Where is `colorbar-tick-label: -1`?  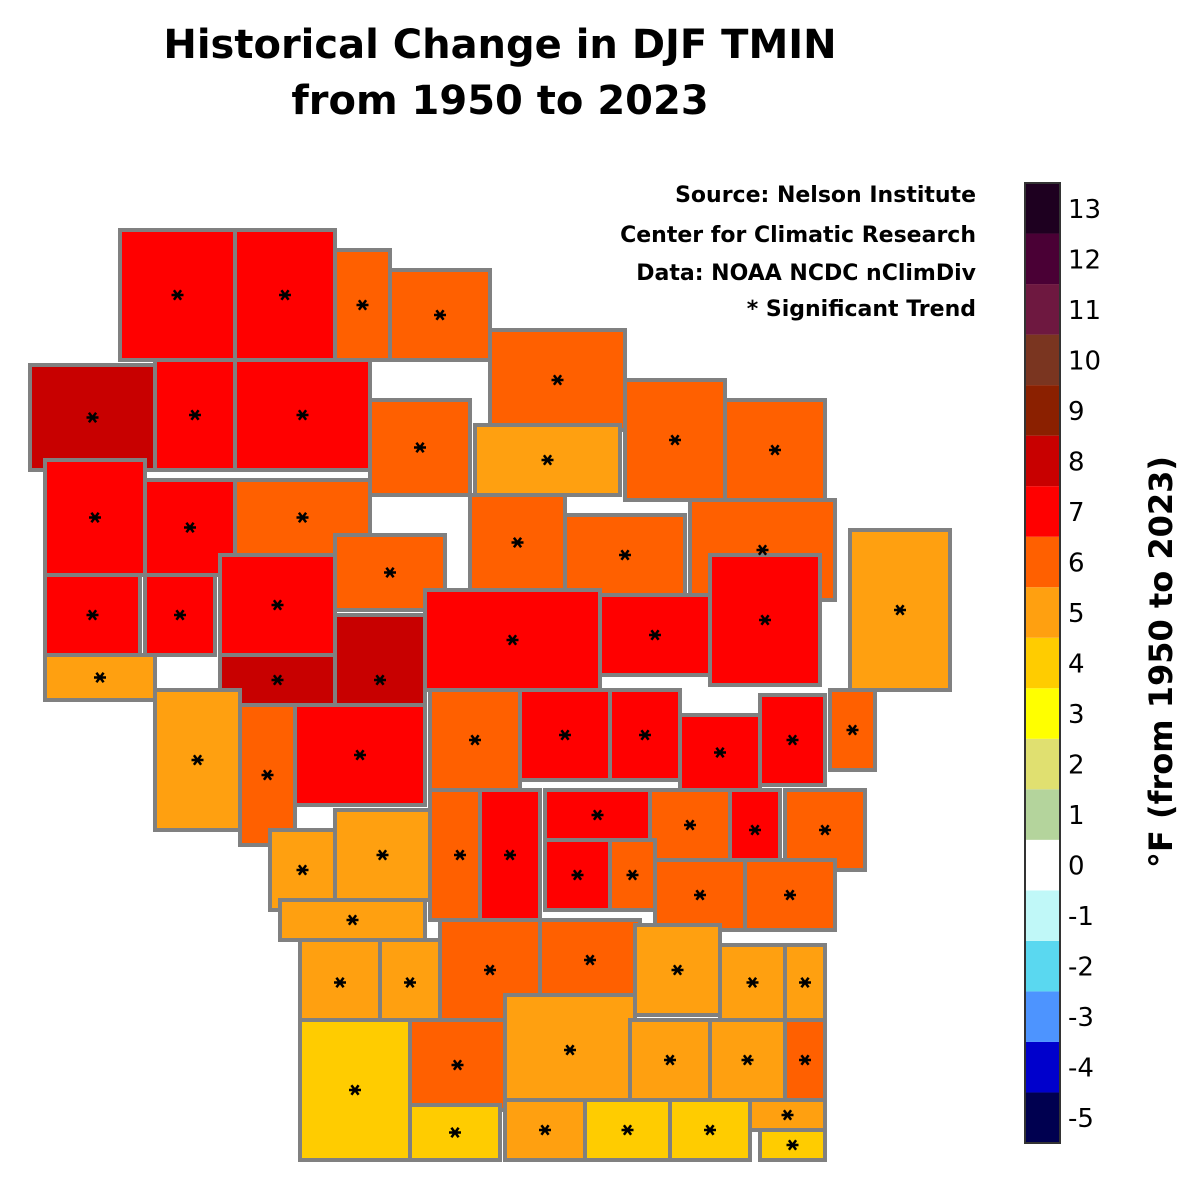 colorbar-tick-label: -1 is located at coordinates (1081, 917).